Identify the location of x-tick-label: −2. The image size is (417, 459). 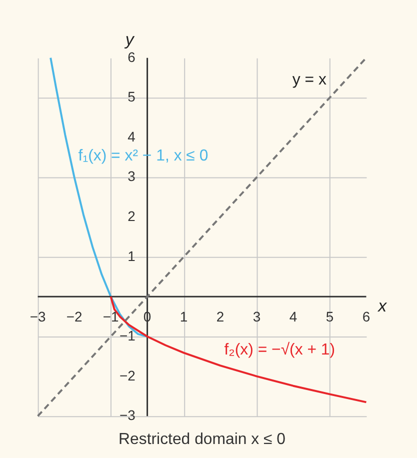
(74, 316).